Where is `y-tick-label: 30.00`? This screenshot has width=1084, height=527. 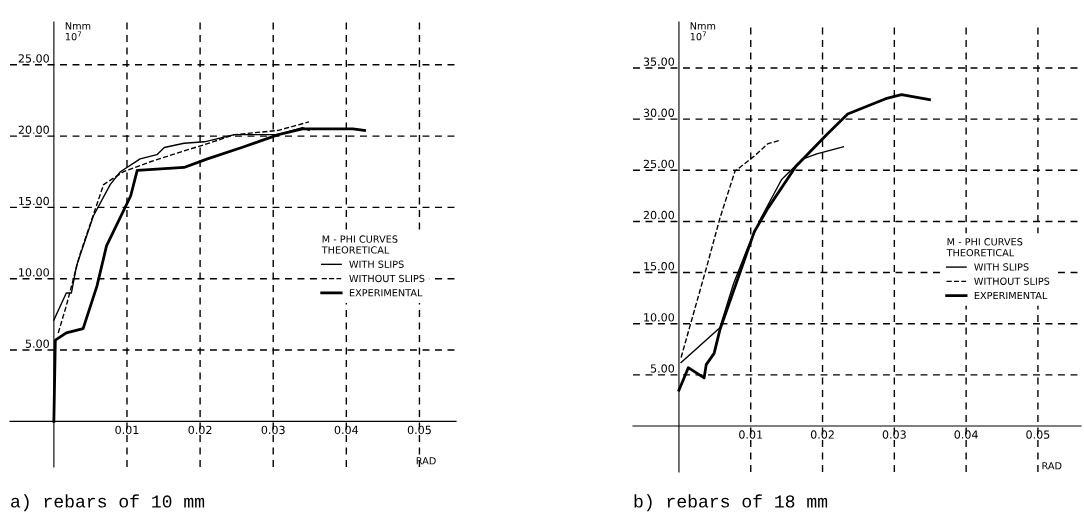
y-tick-label: 30.00 is located at coordinates (659, 113).